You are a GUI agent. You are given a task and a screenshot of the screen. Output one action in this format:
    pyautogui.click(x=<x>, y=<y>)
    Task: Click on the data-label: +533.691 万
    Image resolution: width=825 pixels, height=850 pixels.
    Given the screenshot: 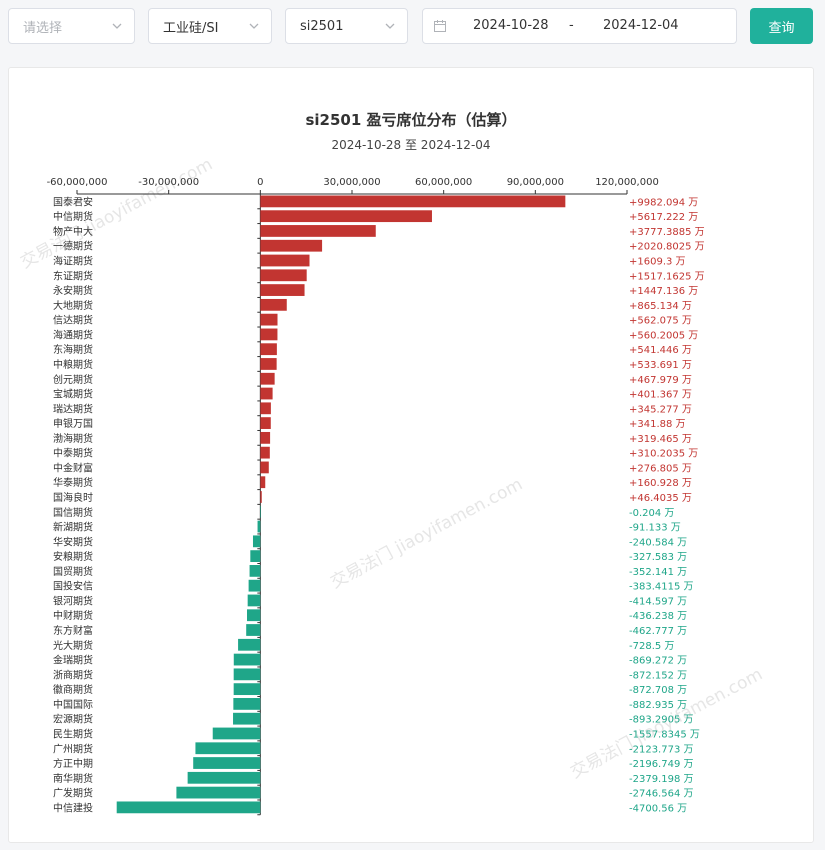 What is the action you would take?
    pyautogui.click(x=660, y=365)
    